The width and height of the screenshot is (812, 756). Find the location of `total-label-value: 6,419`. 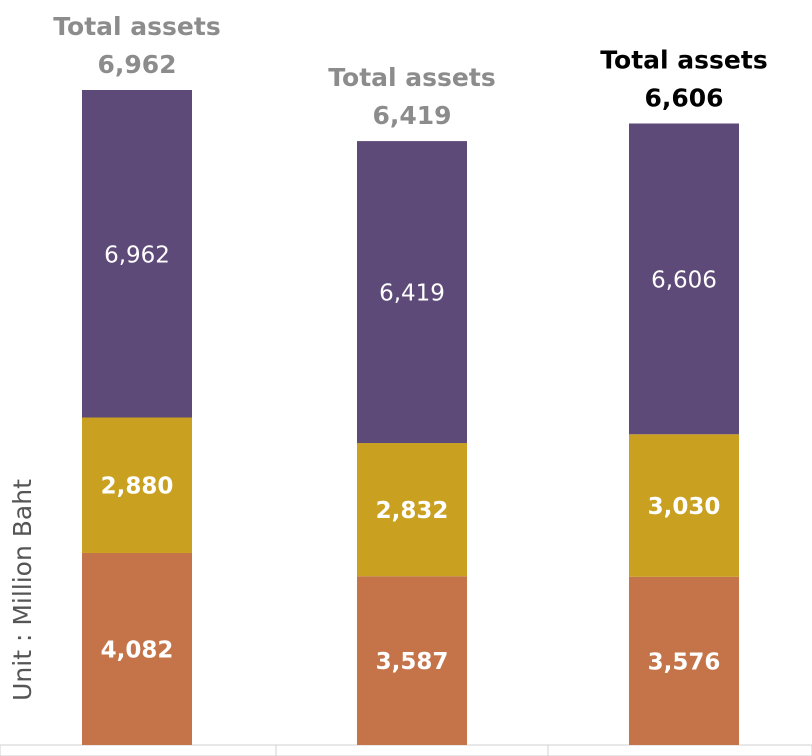

total-label-value: 6,419 is located at coordinates (411, 115).